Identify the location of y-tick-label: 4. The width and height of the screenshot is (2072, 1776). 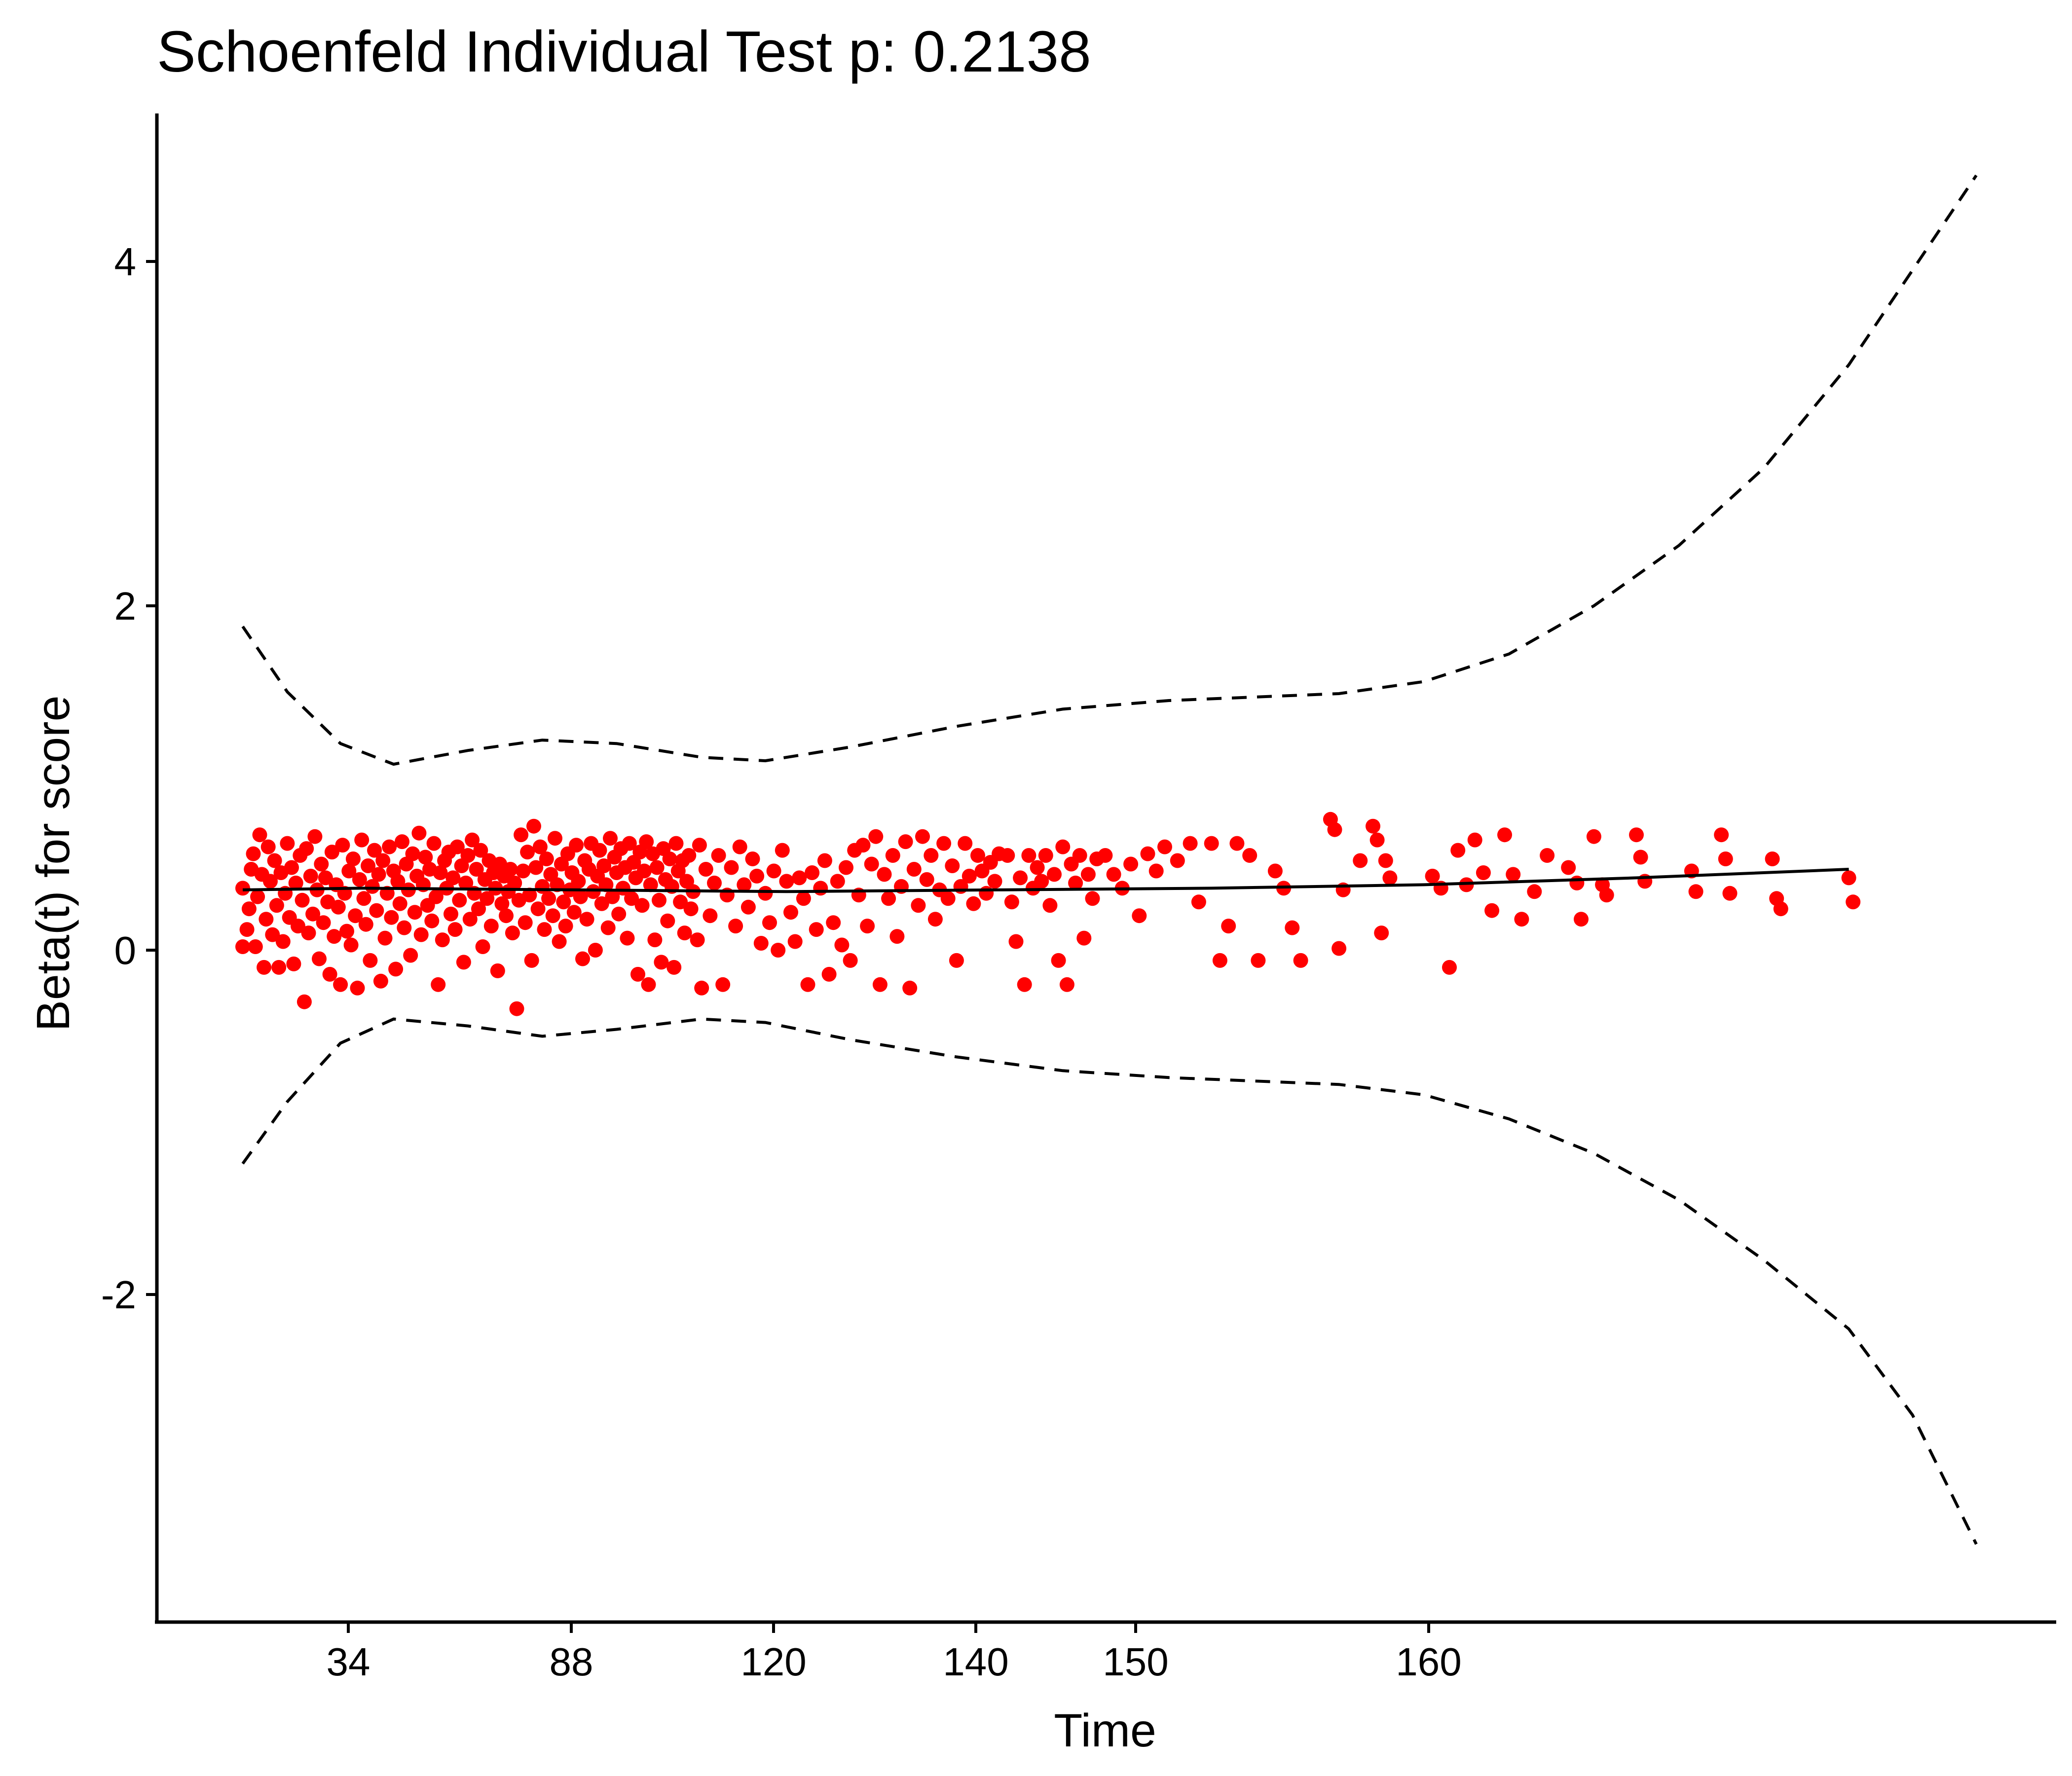
(126, 262).